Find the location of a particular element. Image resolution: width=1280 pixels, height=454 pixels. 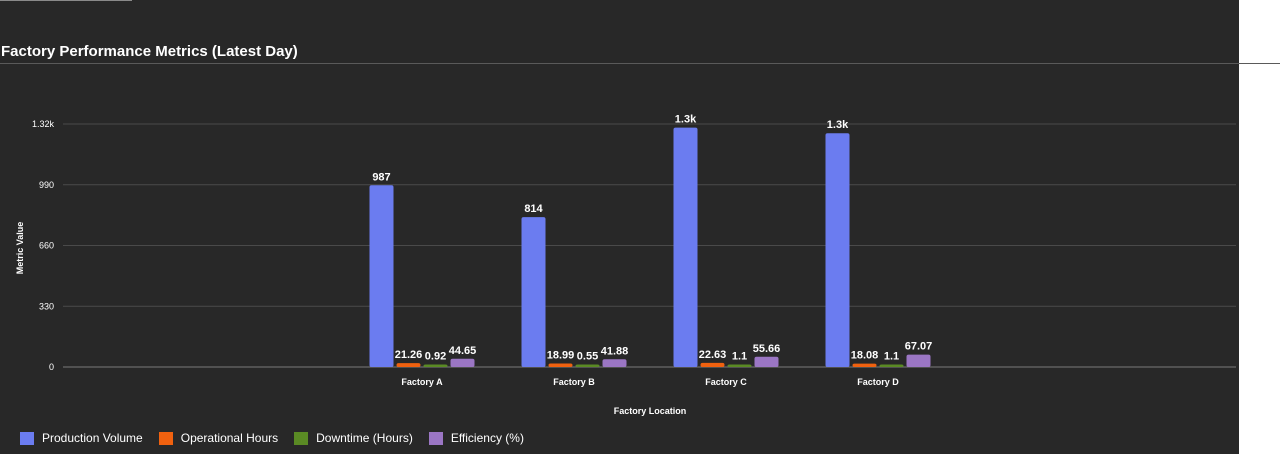

legend-label: Production Volume is located at coordinates (92, 438).